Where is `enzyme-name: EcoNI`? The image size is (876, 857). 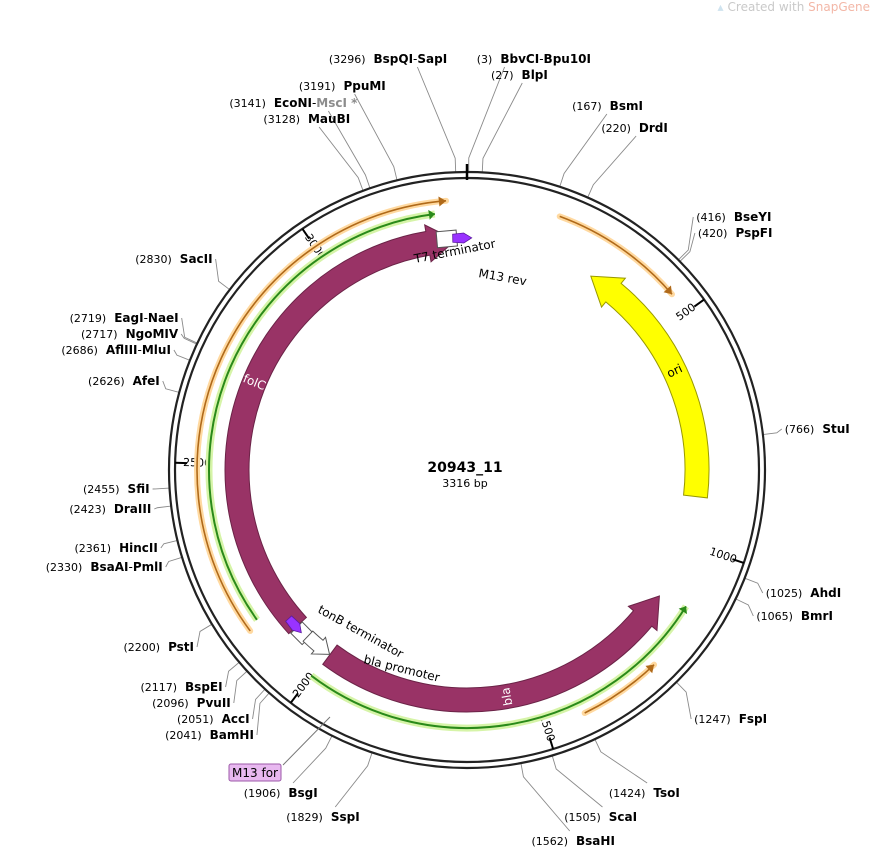
enzyme-name: EcoNI is located at coordinates (293, 103).